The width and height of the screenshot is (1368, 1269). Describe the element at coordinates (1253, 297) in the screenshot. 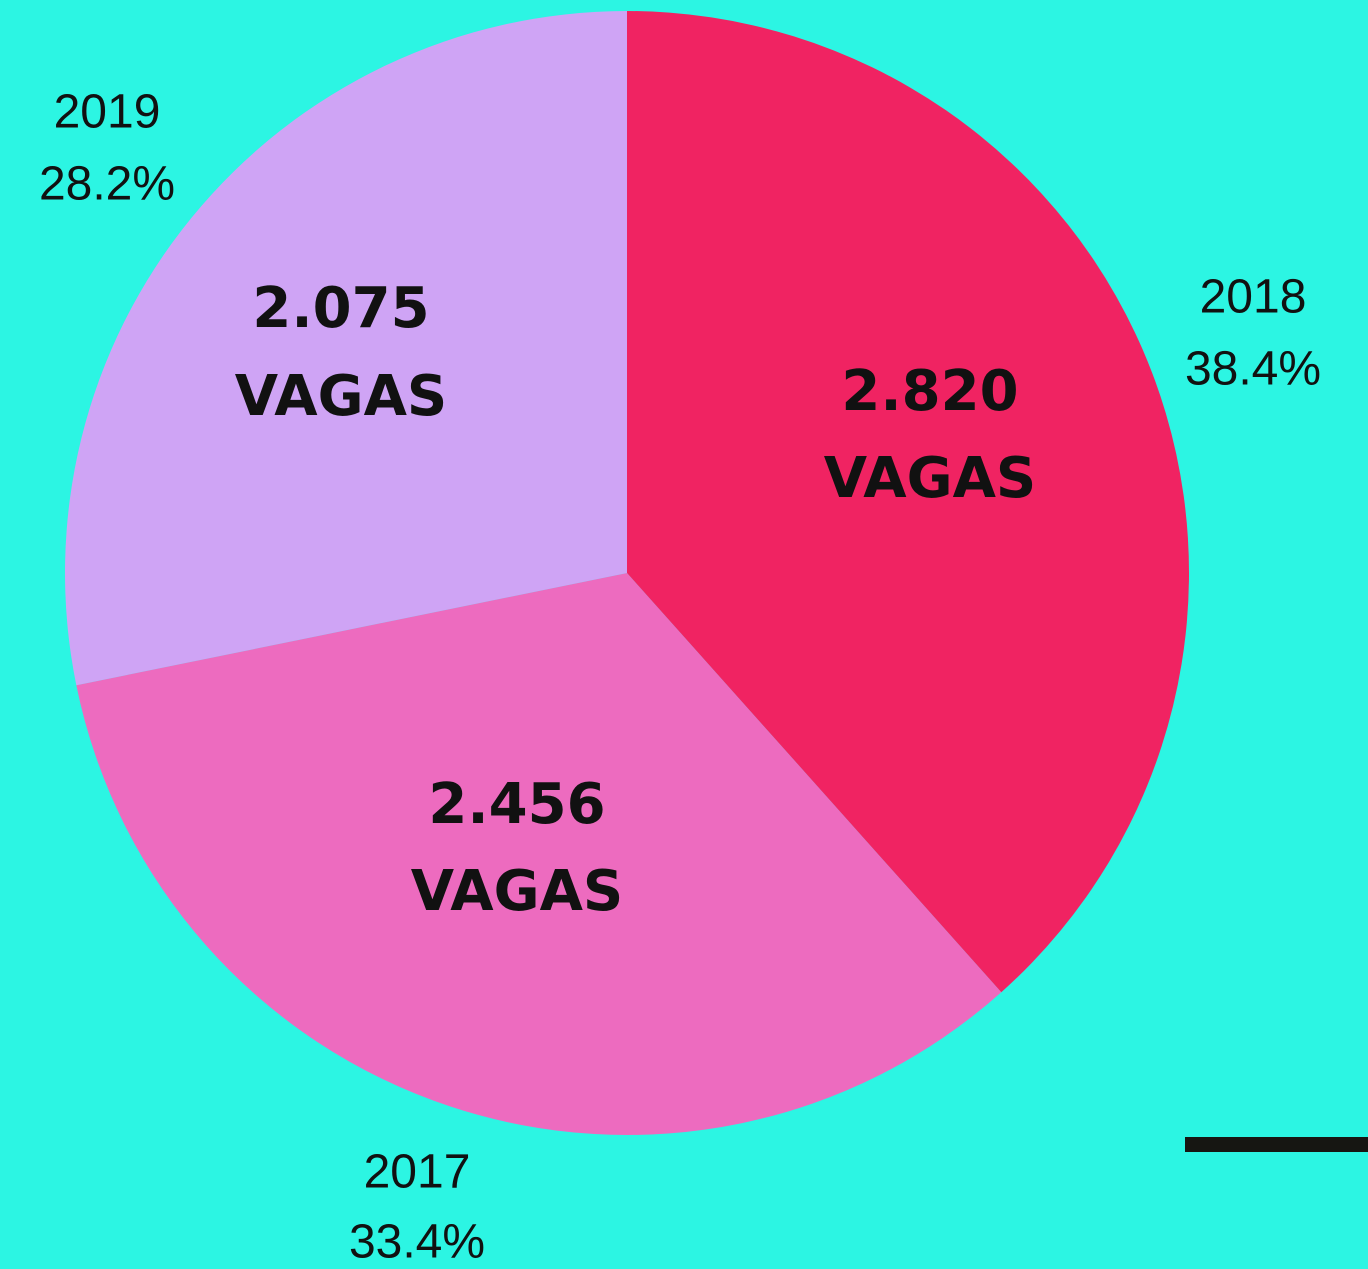

I see `slice-category: 2018` at that location.